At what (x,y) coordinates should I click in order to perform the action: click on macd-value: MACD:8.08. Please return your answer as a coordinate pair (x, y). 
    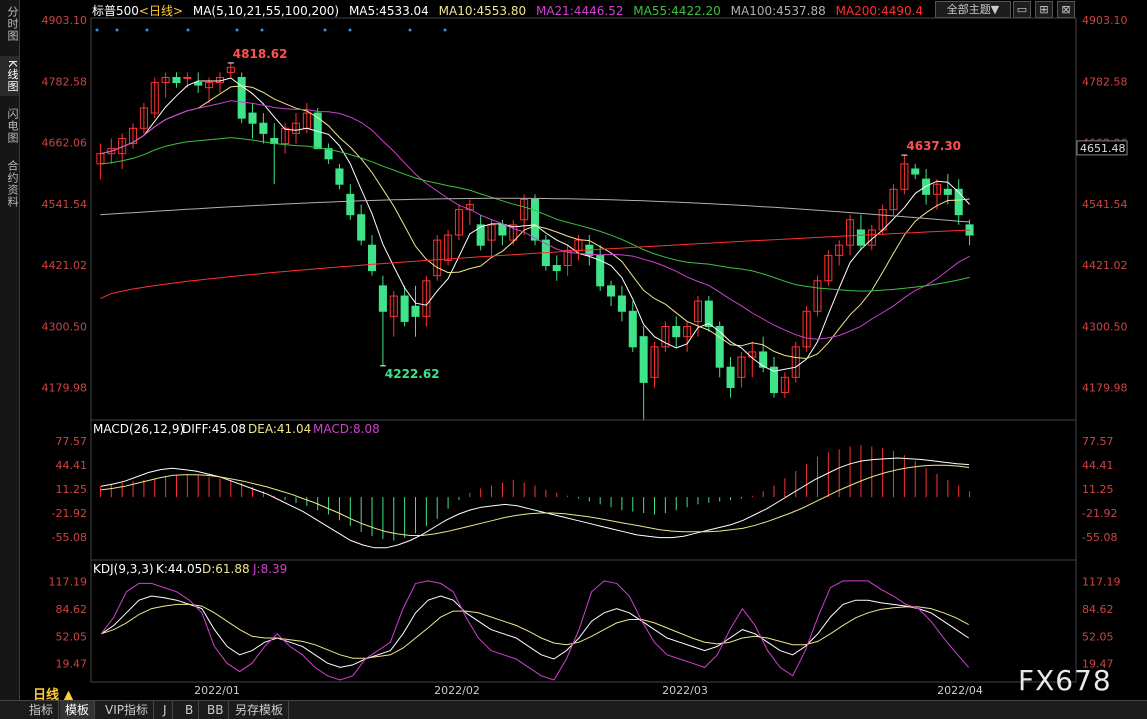
    Looking at the image, I should click on (346, 429).